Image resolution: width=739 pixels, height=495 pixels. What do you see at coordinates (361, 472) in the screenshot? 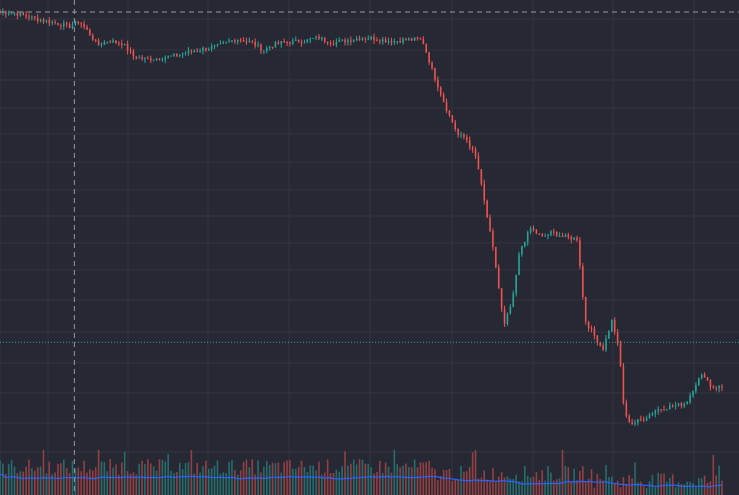
I see `volume-pane` at bounding box center [361, 472].